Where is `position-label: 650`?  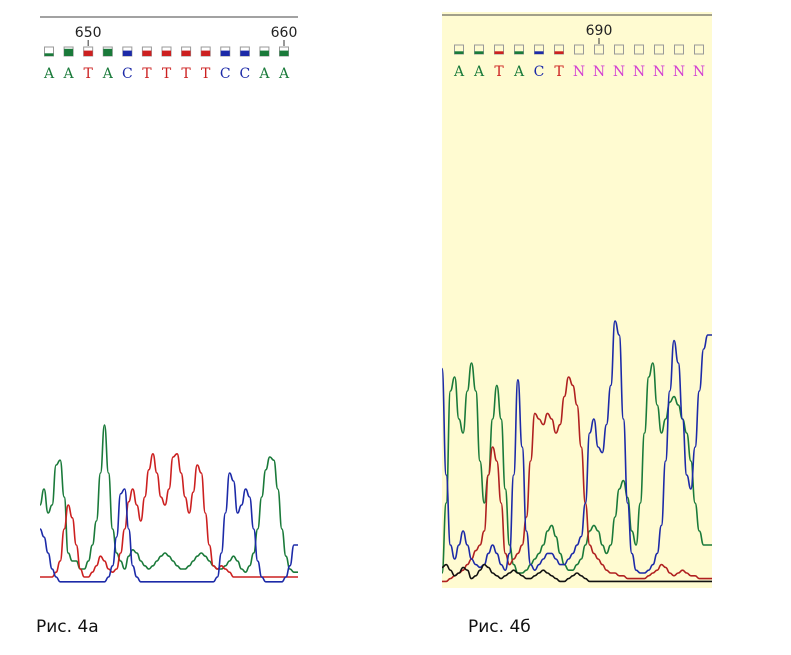 position-label: 650 is located at coordinates (88, 33).